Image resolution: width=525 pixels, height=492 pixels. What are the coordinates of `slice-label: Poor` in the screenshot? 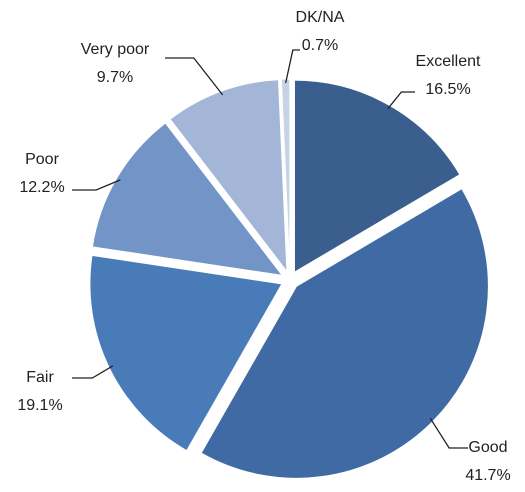 It's located at (42, 159).